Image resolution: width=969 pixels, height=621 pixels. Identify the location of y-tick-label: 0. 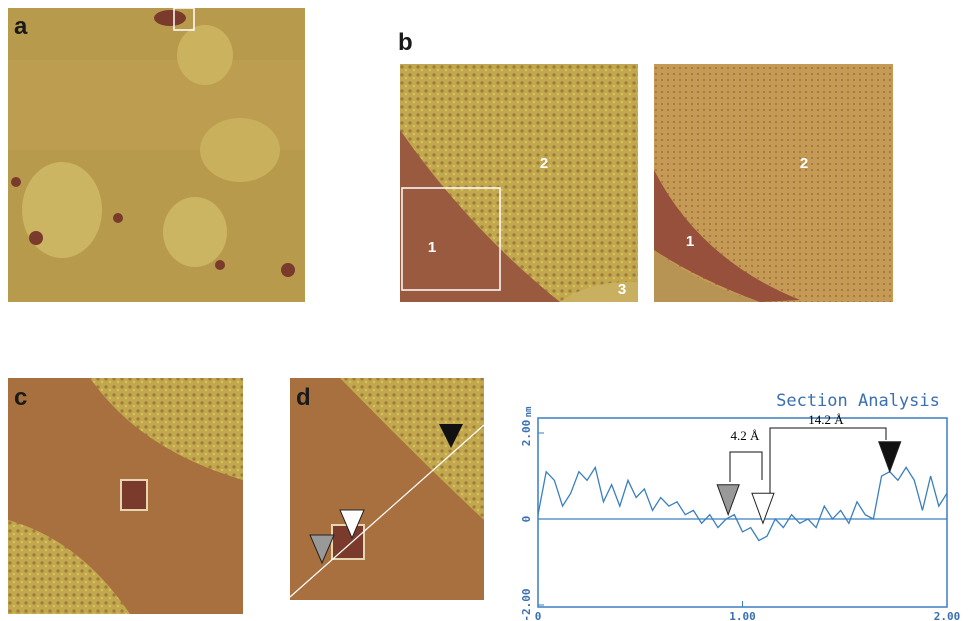
(526, 519).